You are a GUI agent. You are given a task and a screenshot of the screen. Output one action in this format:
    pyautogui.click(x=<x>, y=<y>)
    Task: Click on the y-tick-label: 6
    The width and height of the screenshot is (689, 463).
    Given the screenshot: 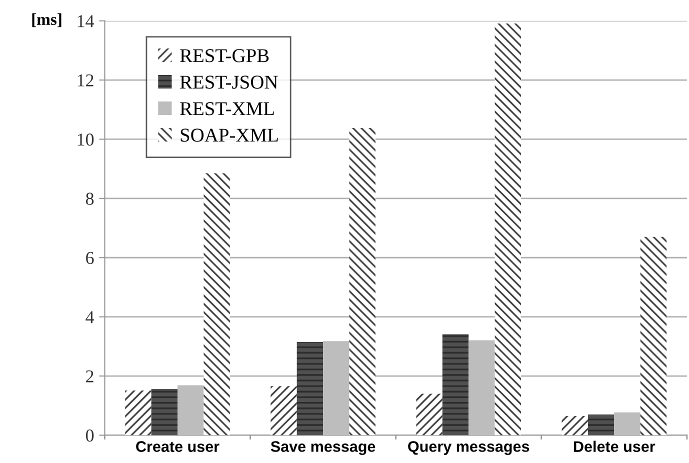 What is the action you would take?
    pyautogui.click(x=90, y=258)
    